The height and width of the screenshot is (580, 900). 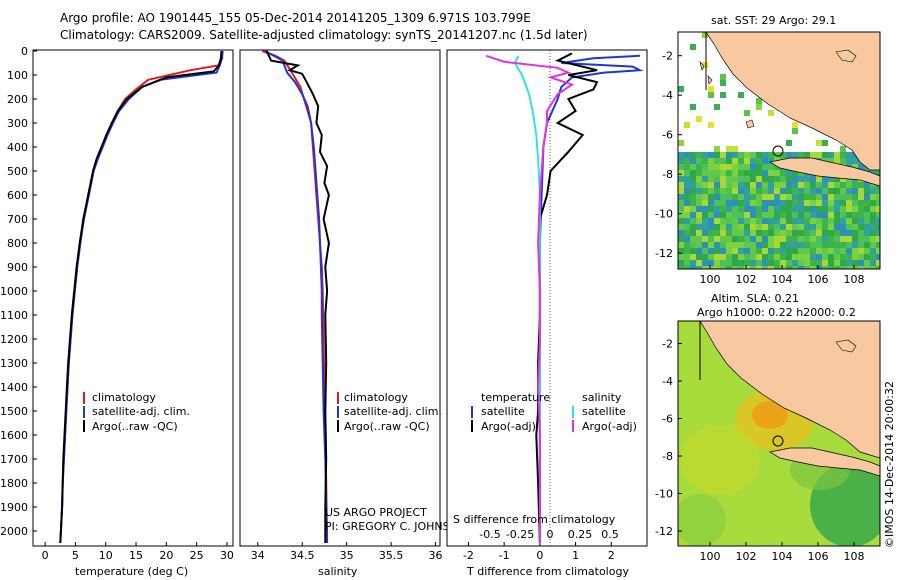 What do you see at coordinates (391, 555) in the screenshot?
I see `x-tick-label: 35.5` at bounding box center [391, 555].